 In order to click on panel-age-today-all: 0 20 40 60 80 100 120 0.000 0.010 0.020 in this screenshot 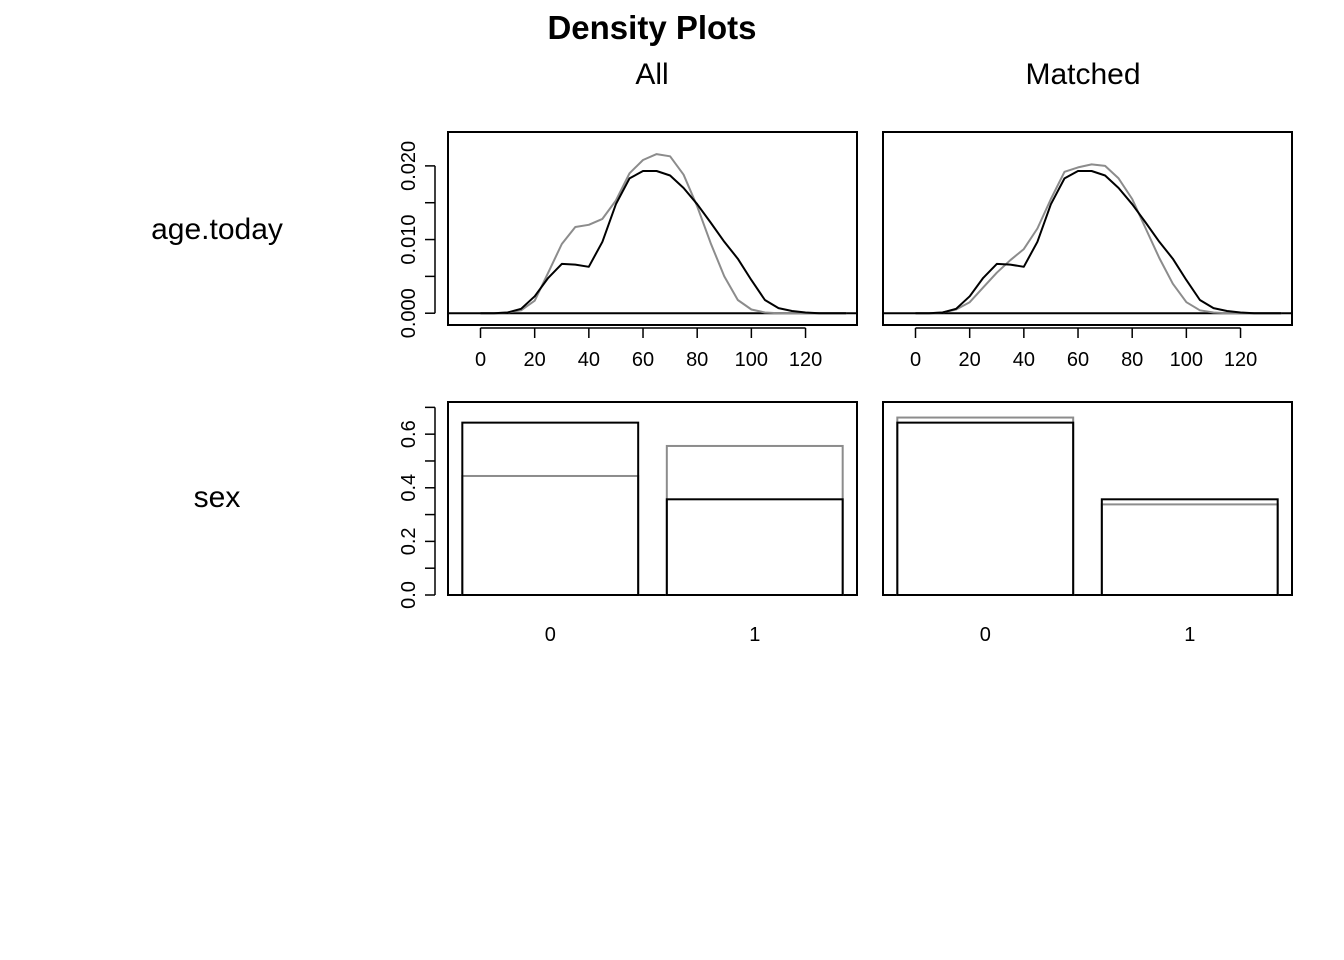, I will do `click(628, 251)`.